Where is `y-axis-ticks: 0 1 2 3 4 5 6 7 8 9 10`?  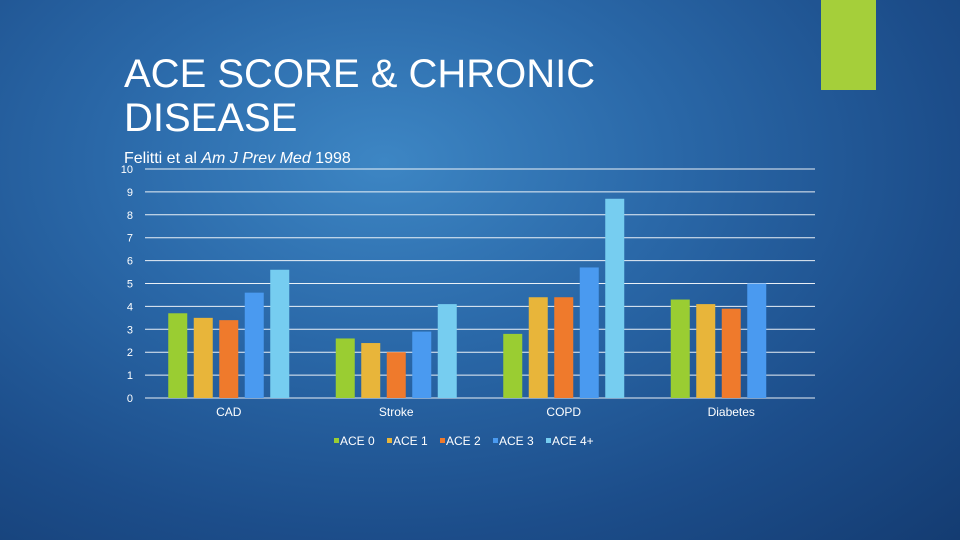 y-axis-ticks: 0 1 2 3 4 5 6 7 8 9 10 is located at coordinates (127, 284).